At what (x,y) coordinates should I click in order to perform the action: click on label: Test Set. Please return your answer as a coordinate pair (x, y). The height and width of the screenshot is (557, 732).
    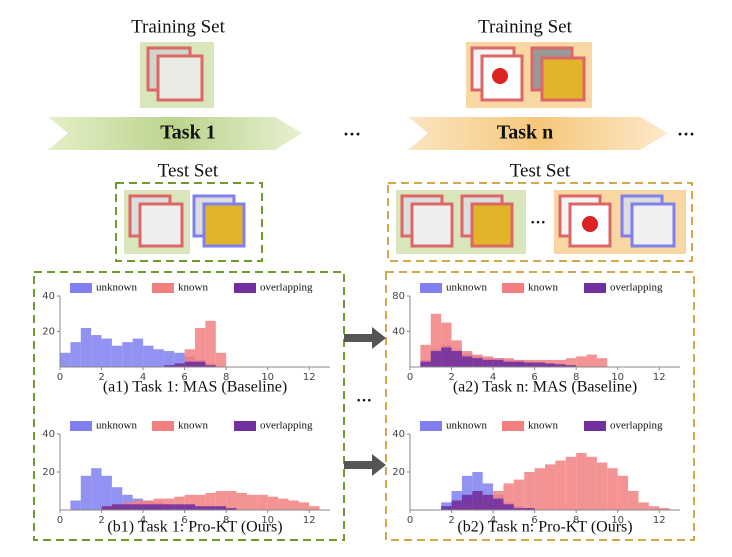
    Looking at the image, I should click on (188, 170).